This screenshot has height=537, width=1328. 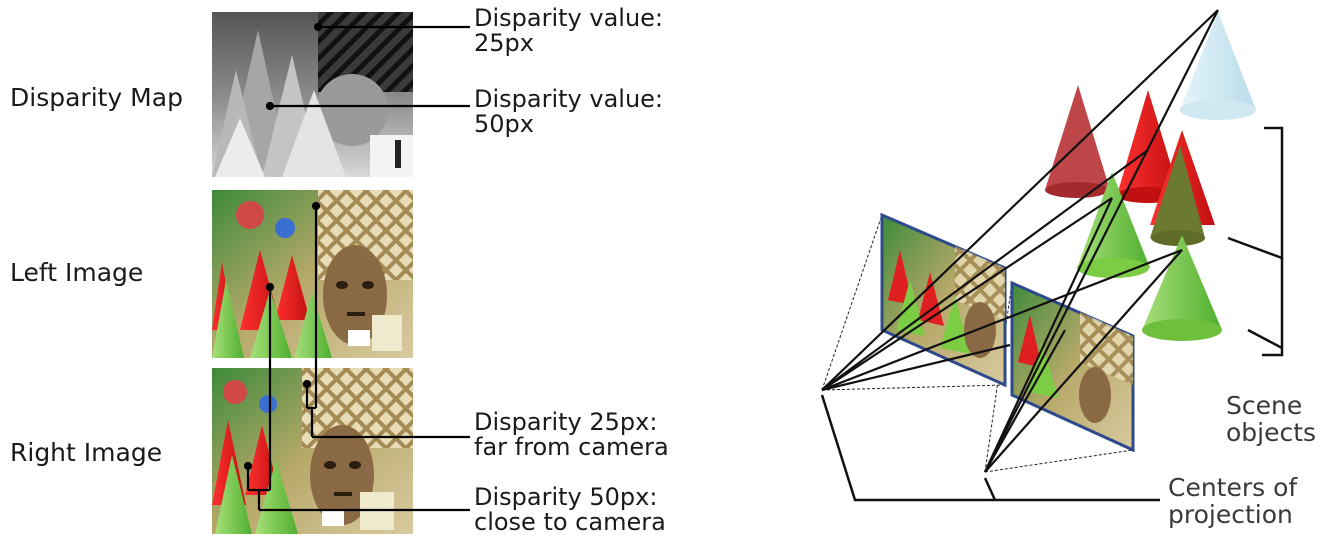 I want to click on label-text: Centers of, so click(x=1233, y=487).